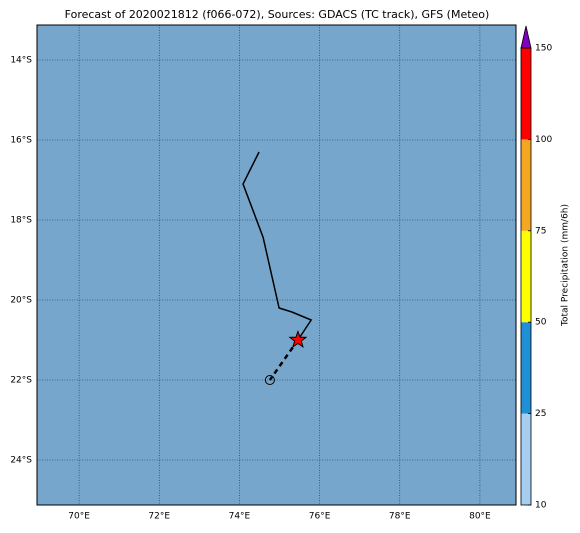 The image size is (580, 533). What do you see at coordinates (541, 506) in the screenshot?
I see `colorbar-tick-label: 10` at bounding box center [541, 506].